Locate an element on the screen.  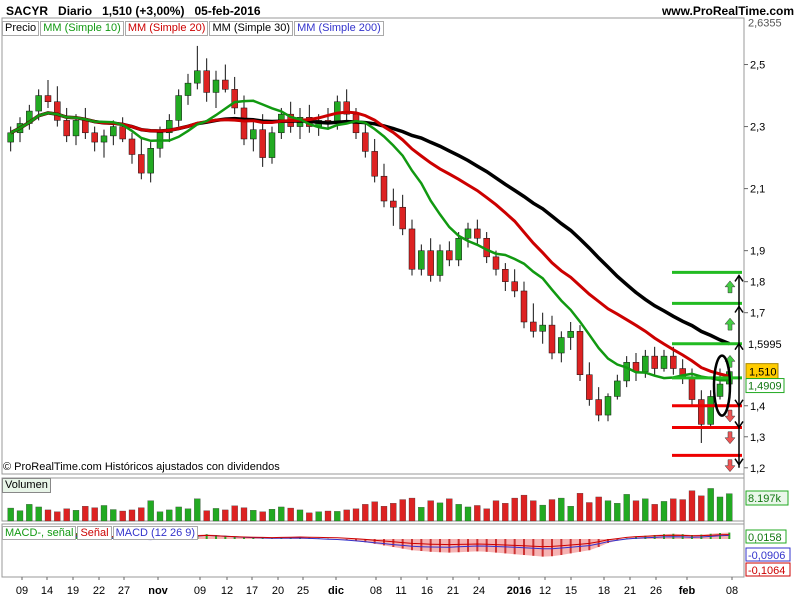
legend-mm200: MM (Simple 200) is located at coordinates (339, 28).